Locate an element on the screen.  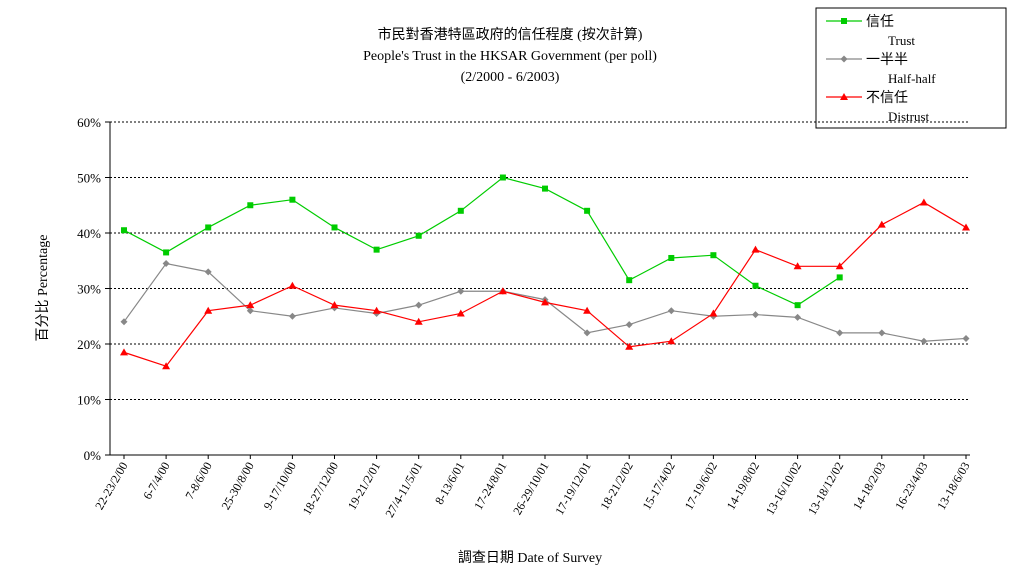
y-tick-label: 30% is located at coordinates (89, 289).